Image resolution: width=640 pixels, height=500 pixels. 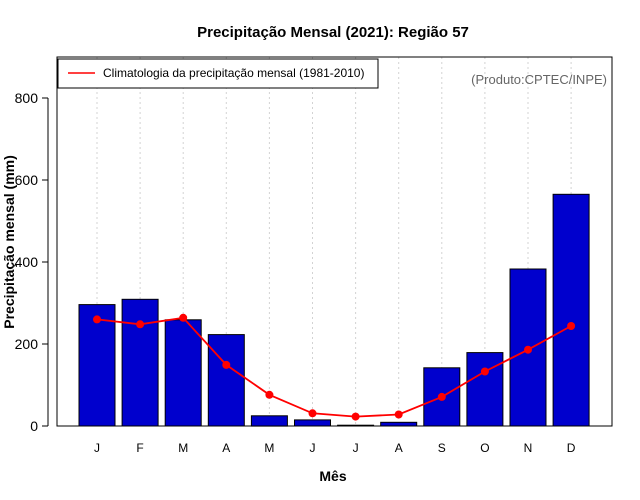 What do you see at coordinates (27, 180) in the screenshot?
I see `y-tick-label: 600` at bounding box center [27, 180].